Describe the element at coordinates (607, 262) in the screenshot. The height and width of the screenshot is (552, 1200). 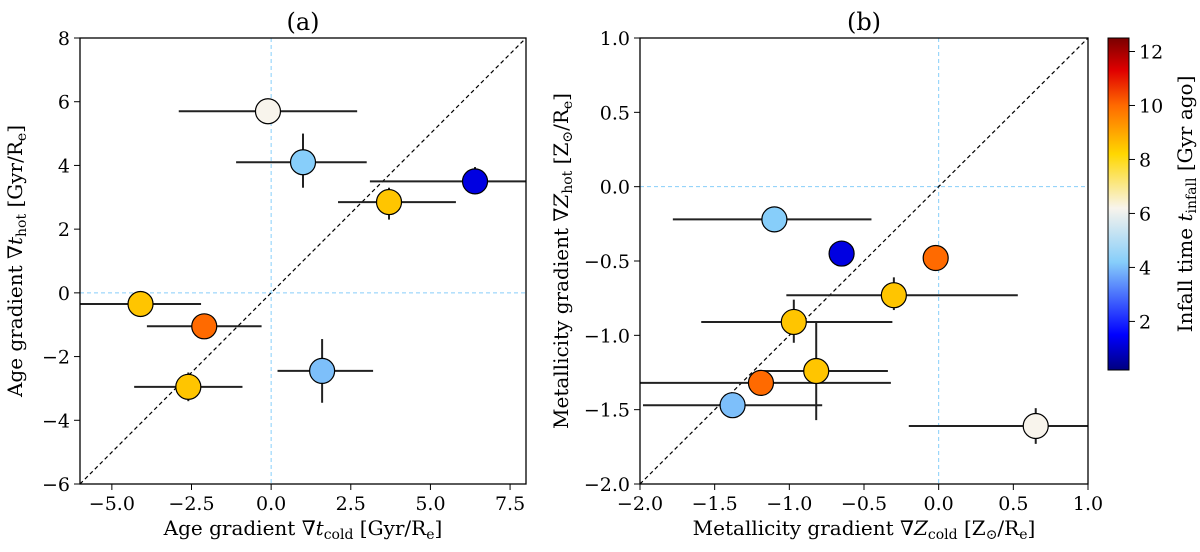
I see `y-tick-label: −0.5` at that location.